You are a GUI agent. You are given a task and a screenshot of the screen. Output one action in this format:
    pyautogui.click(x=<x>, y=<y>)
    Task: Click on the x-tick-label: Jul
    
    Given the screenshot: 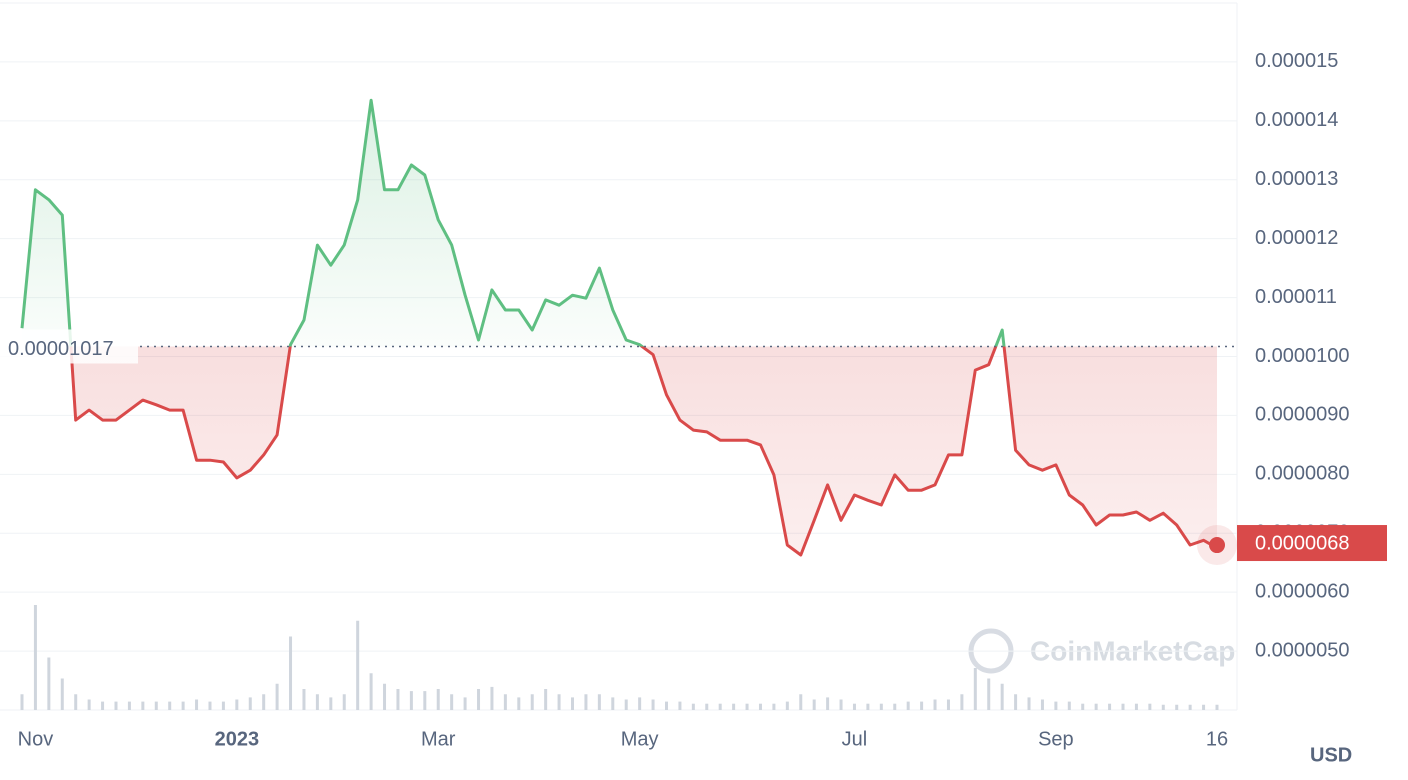 What is the action you would take?
    pyautogui.click(x=855, y=739)
    